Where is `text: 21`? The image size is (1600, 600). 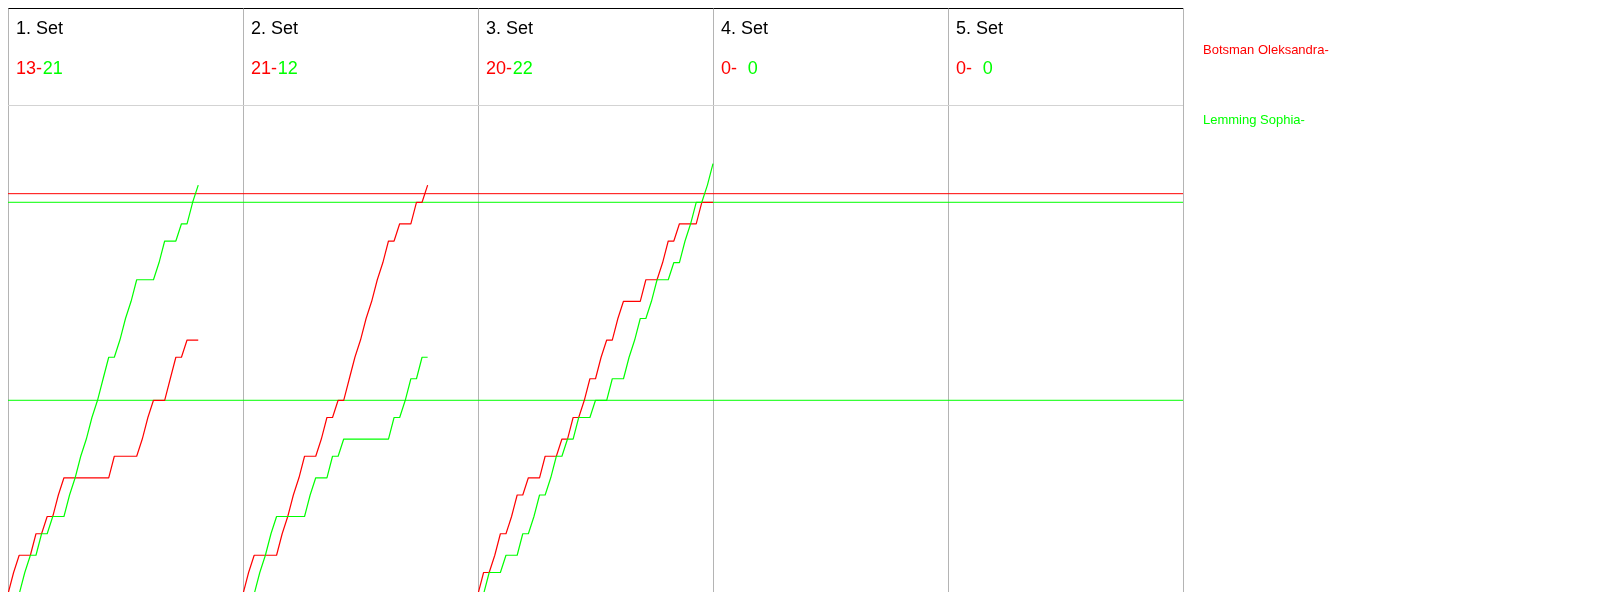 text: 21 is located at coordinates (52, 68).